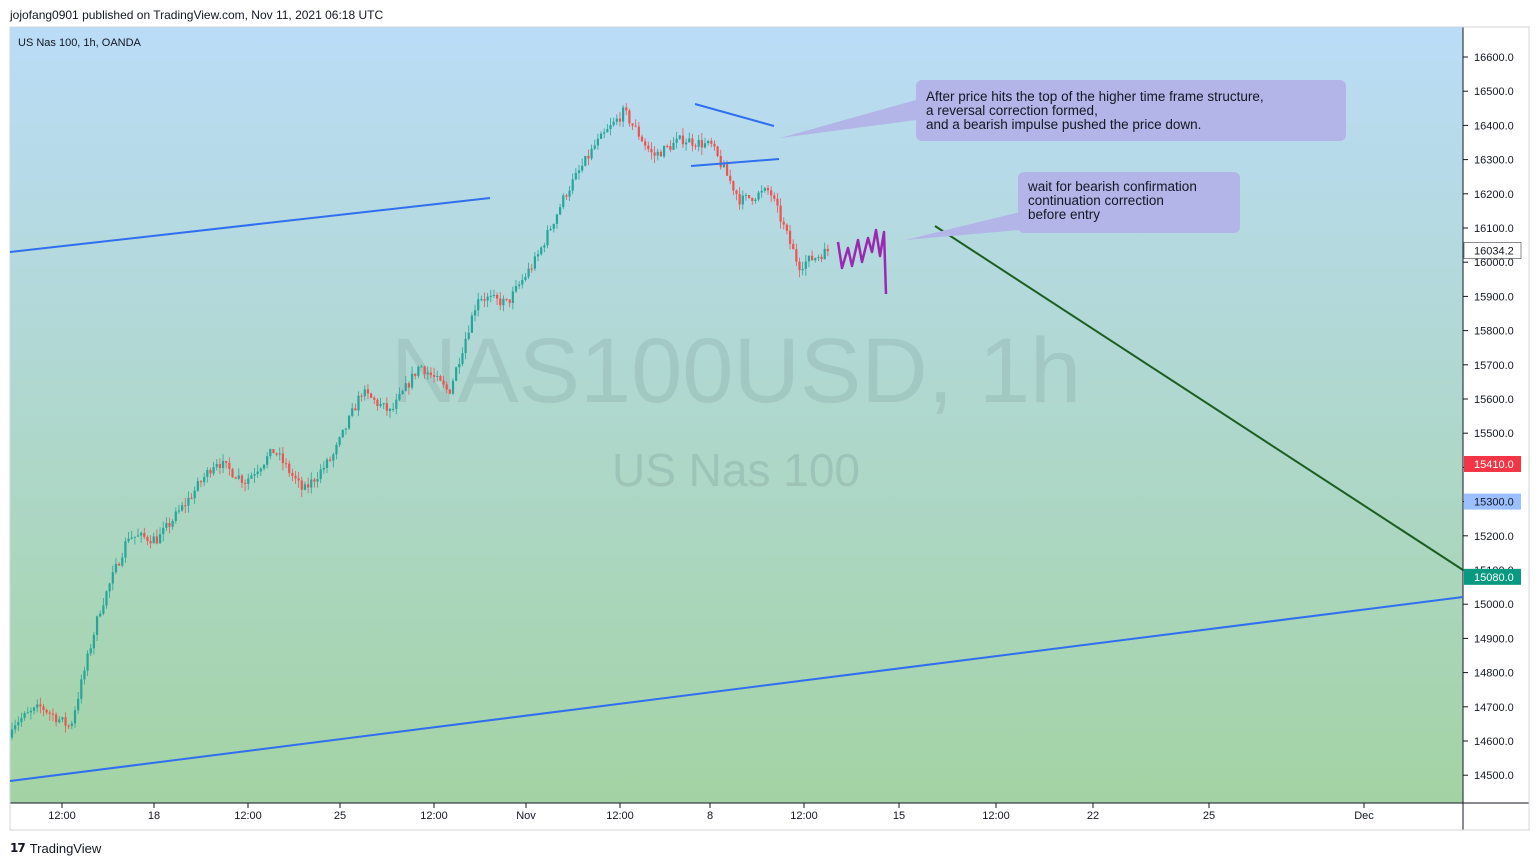  I want to click on projected-wave-scribble, so click(862, 261).